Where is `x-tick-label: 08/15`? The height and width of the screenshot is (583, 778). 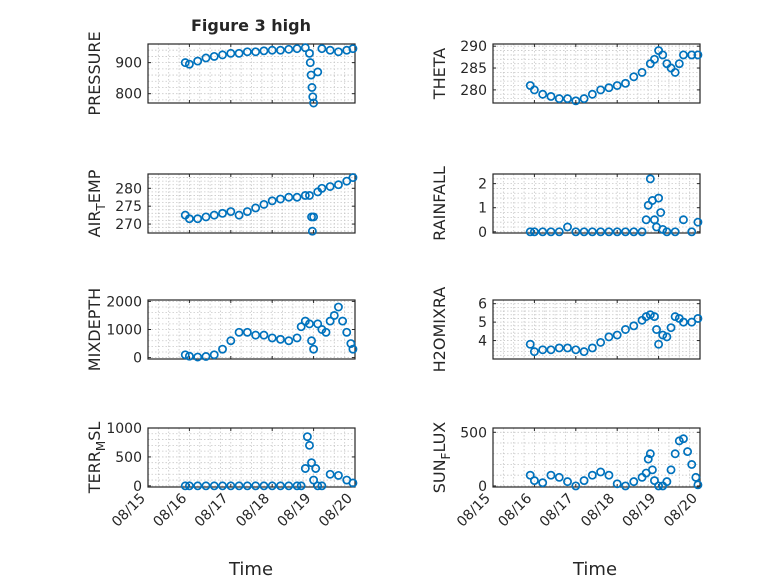 x-tick-label: 08/15 is located at coordinates (474, 511).